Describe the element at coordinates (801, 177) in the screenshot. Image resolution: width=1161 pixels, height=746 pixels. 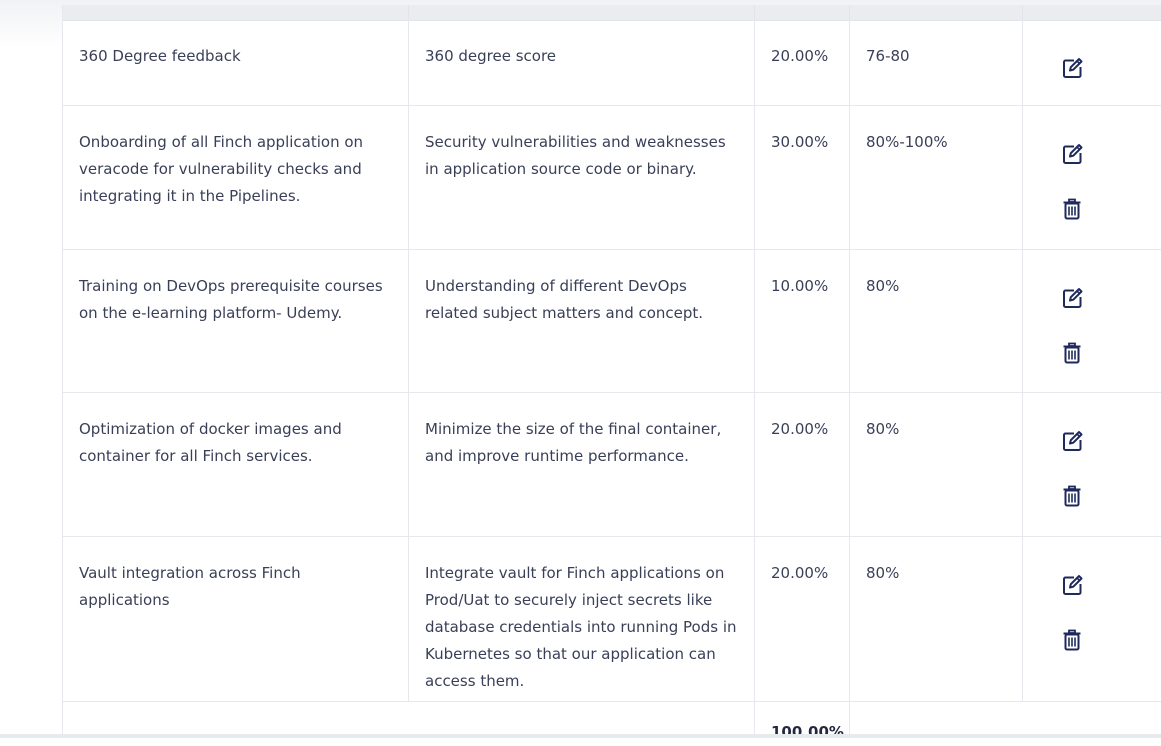
I see `weight-cell: 30.00%` at that location.